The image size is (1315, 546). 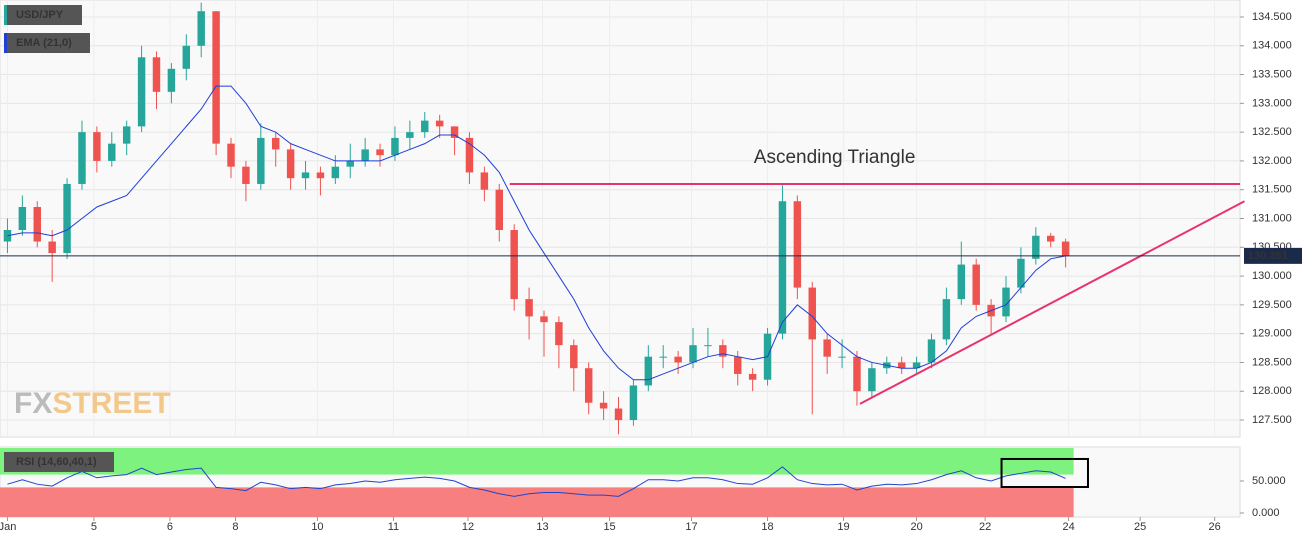 What do you see at coordinates (1272, 391) in the screenshot?
I see `y-tick-label: 128.000` at bounding box center [1272, 391].